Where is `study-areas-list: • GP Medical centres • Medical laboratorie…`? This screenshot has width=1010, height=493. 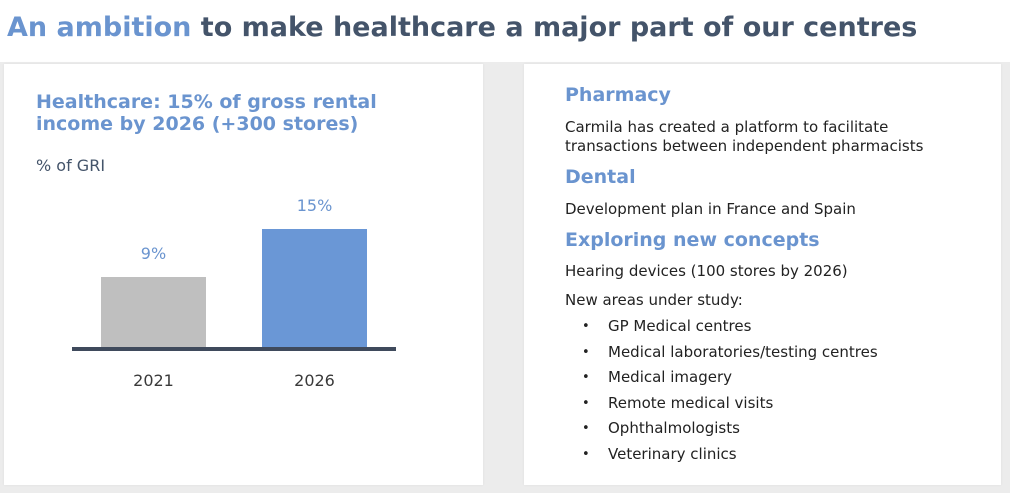 study-areas-list: • GP Medical centres • Medical laboratorie… is located at coordinates (721, 390).